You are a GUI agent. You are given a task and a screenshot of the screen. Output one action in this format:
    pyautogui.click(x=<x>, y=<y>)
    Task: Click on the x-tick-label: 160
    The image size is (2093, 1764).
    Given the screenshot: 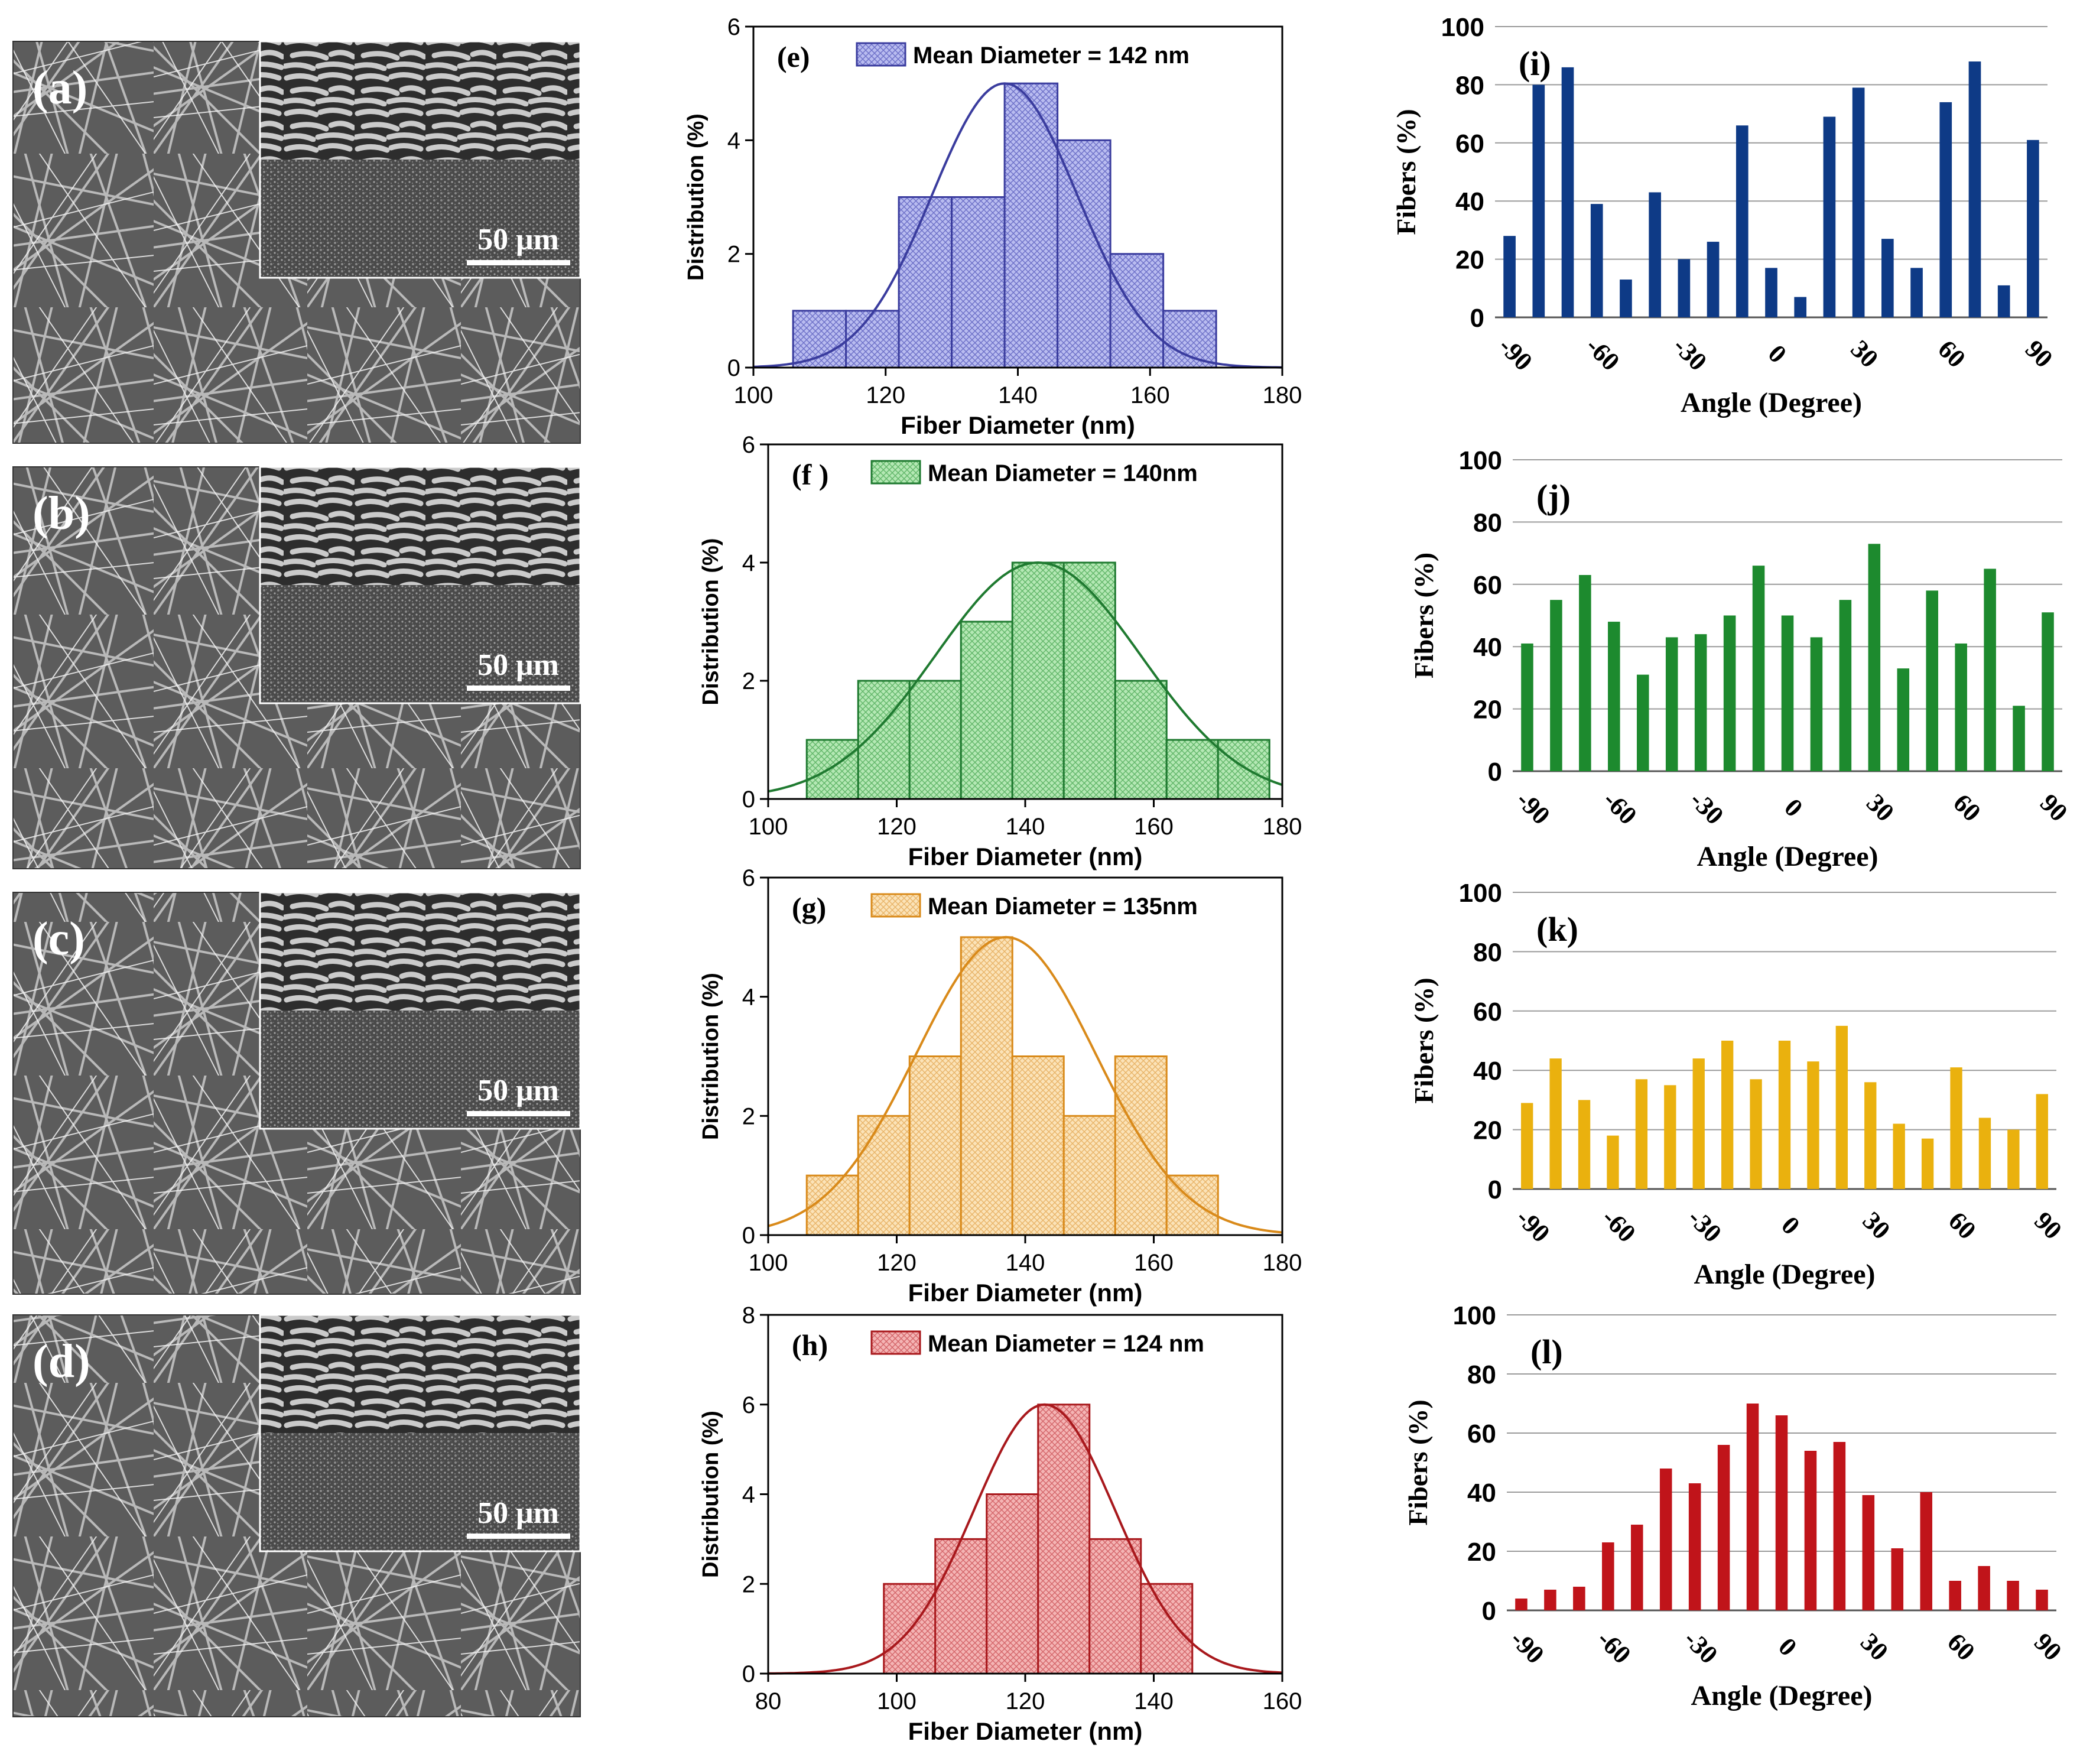 What is the action you would take?
    pyautogui.click(x=1154, y=827)
    